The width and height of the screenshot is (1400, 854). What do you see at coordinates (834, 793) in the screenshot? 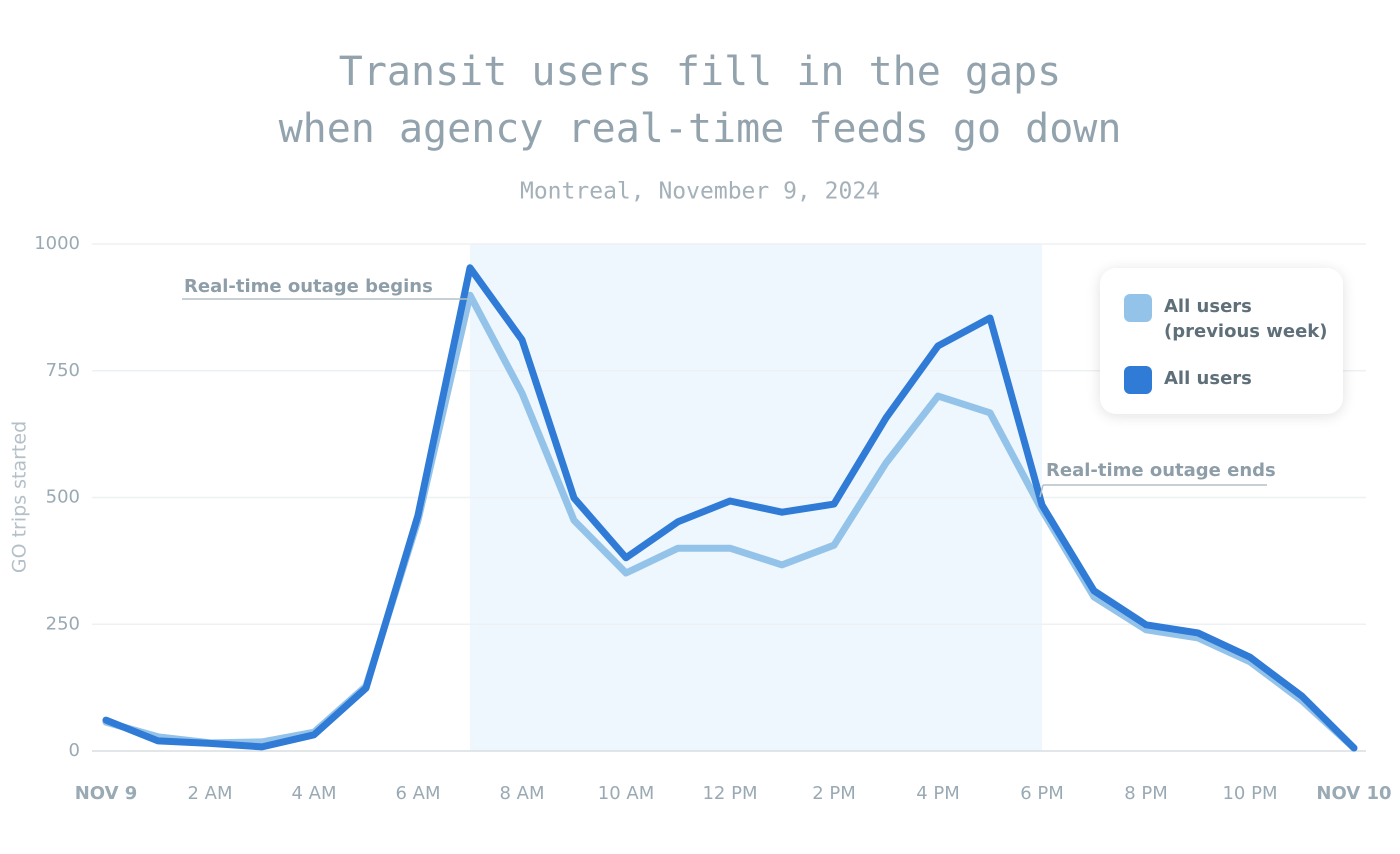
I see `x-tick-label: 2 PM` at bounding box center [834, 793].